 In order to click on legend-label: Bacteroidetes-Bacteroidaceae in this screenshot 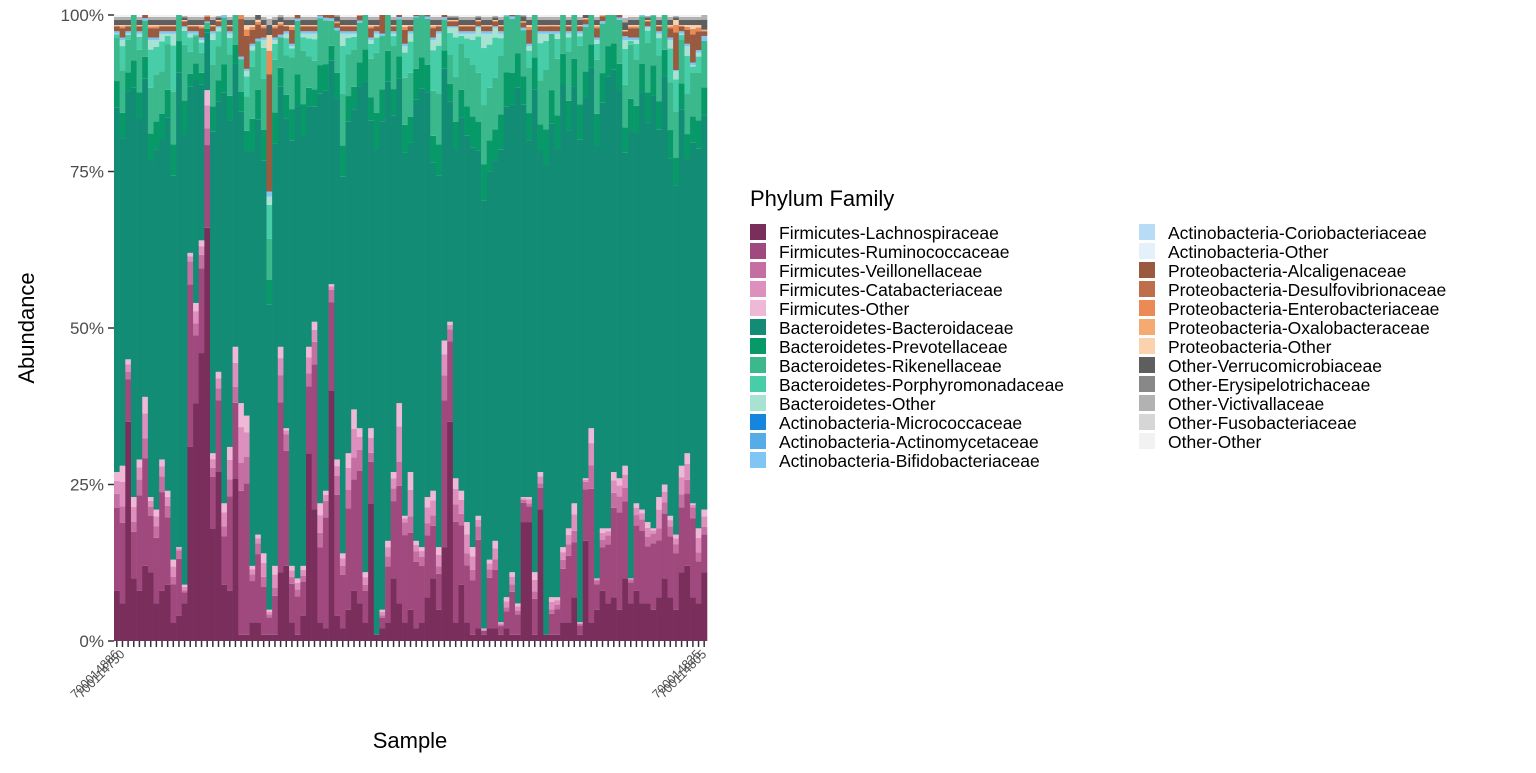, I will do `click(896, 328)`.